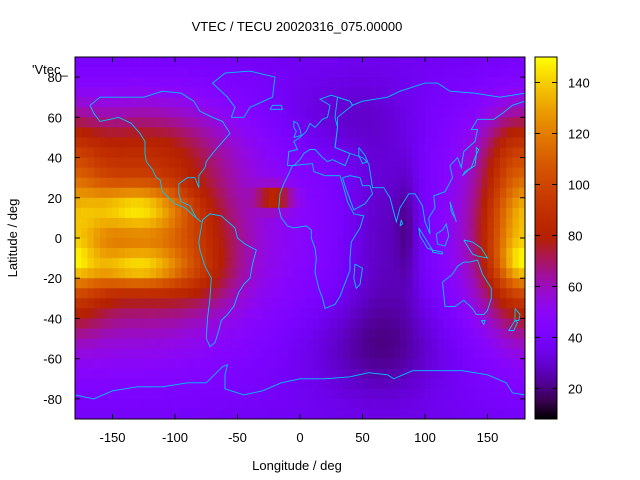 The image size is (640, 480). What do you see at coordinates (297, 129) in the screenshot?
I see `coastline` at bounding box center [297, 129].